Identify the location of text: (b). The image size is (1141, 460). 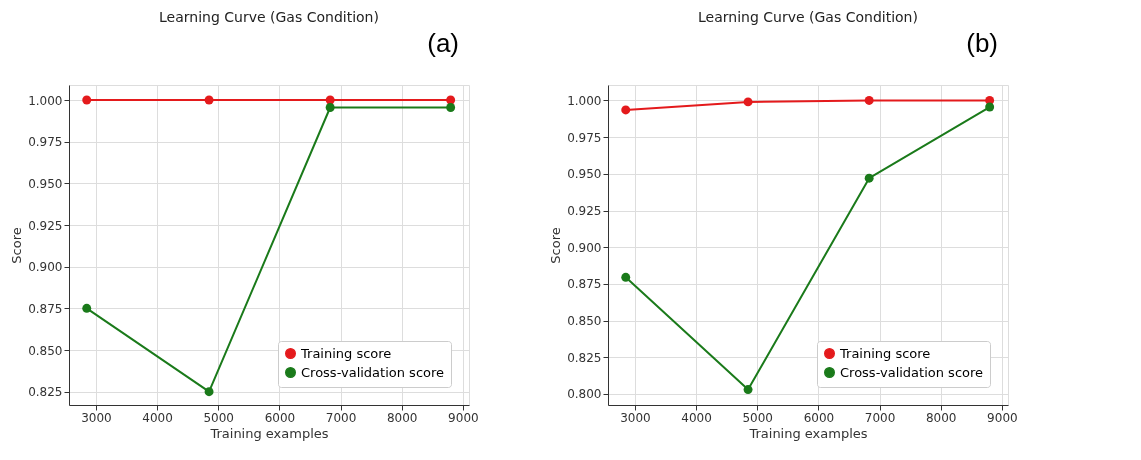
(982, 43).